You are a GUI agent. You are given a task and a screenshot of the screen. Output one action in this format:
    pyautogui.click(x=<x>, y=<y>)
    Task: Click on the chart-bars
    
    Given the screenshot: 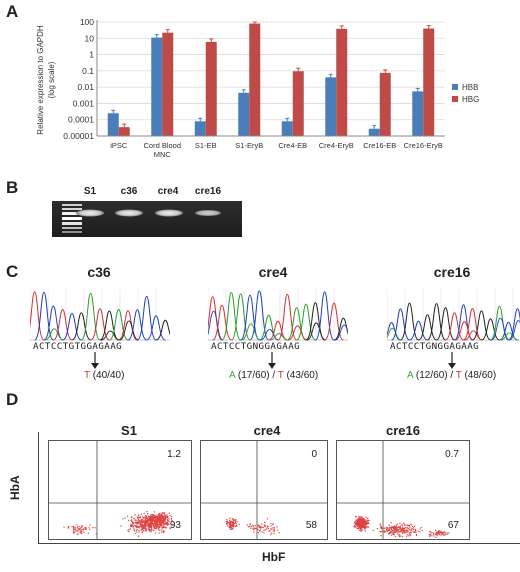 What is the action you would take?
    pyautogui.click(x=271, y=80)
    